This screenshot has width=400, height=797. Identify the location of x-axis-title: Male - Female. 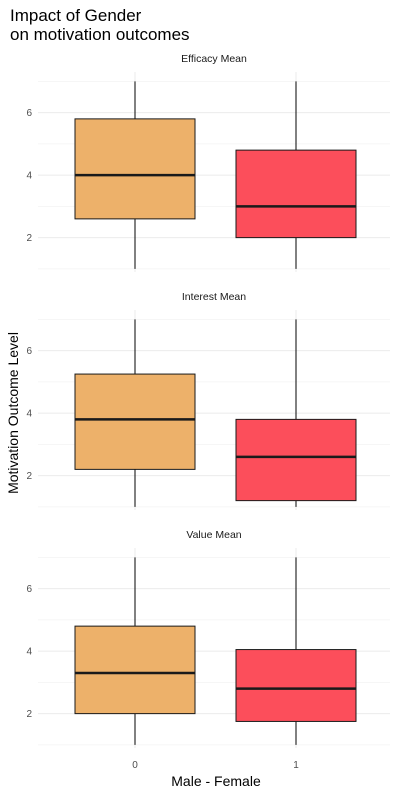
(216, 781).